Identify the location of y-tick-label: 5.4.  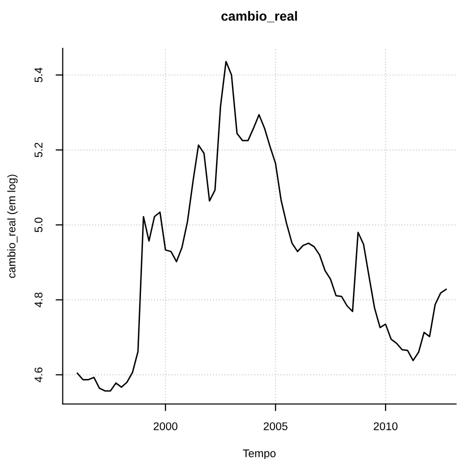
(38, 75).